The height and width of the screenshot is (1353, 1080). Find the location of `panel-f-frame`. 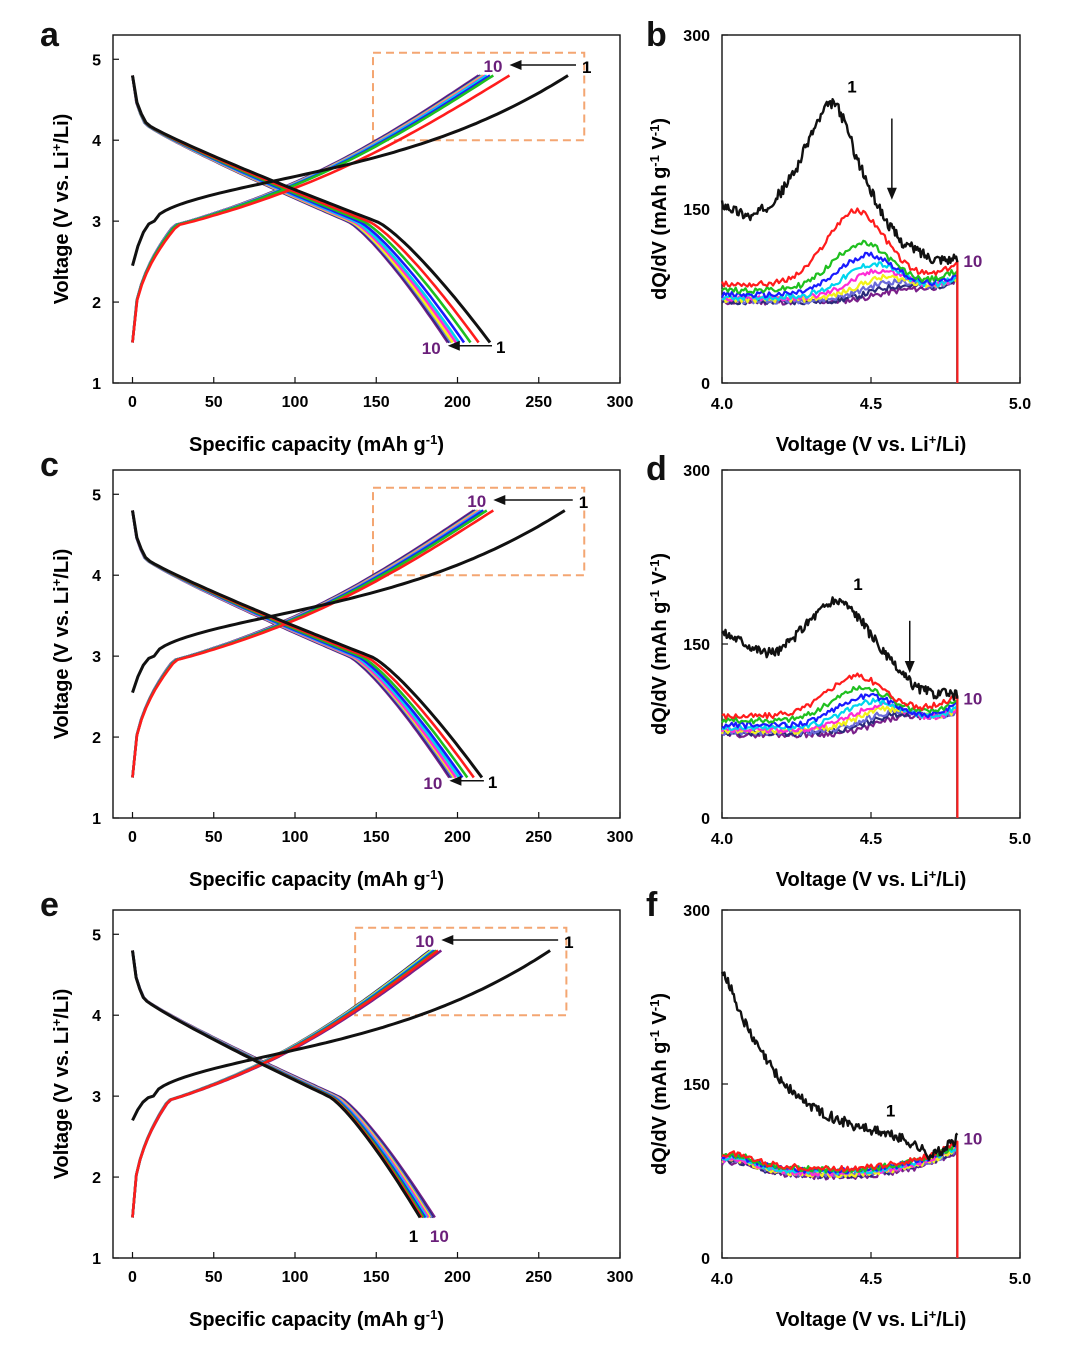

panel-f-frame is located at coordinates (871, 1084).